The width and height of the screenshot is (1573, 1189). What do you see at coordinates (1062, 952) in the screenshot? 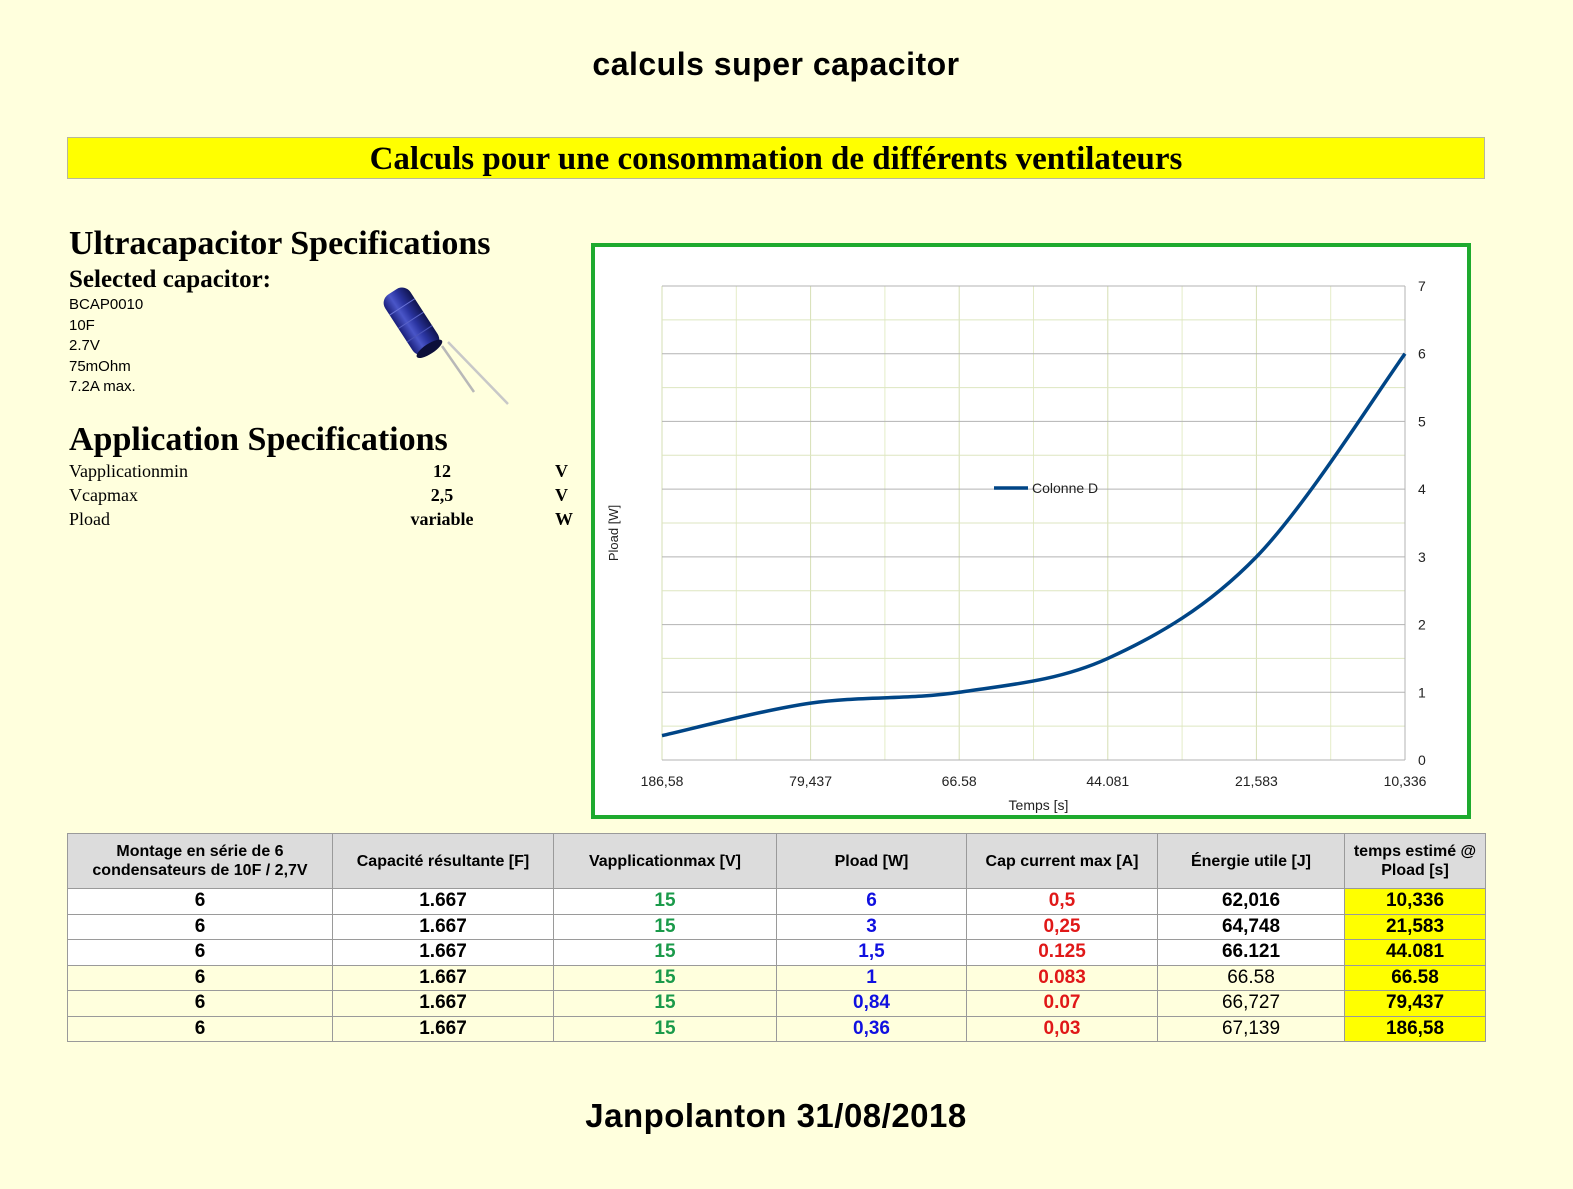
I see `cell-current: 0.125` at bounding box center [1062, 952].